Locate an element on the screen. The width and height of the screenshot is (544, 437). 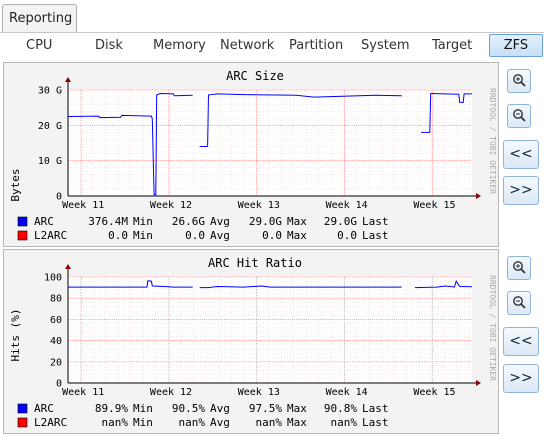
legend-name-l2arc: L2ARC is located at coordinates (50, 235).